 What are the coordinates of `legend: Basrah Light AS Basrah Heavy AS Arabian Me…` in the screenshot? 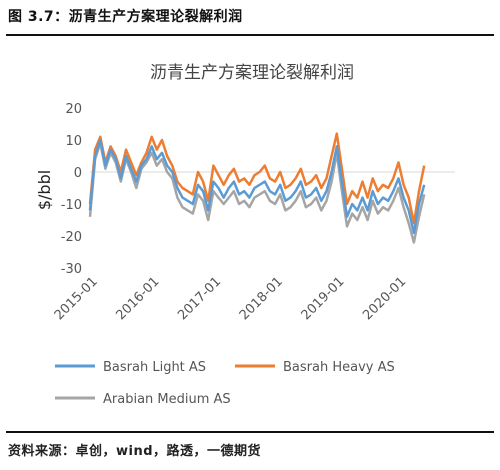 It's located at (225, 383).